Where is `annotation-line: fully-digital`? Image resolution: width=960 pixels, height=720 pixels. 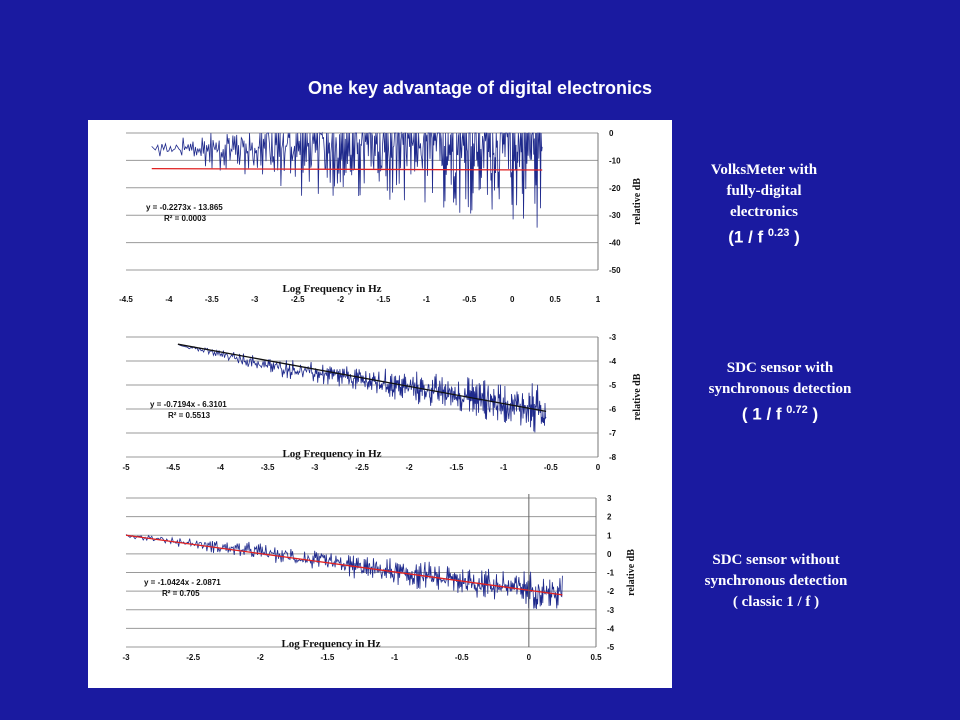
annotation-line: fully-digital is located at coordinates (764, 191).